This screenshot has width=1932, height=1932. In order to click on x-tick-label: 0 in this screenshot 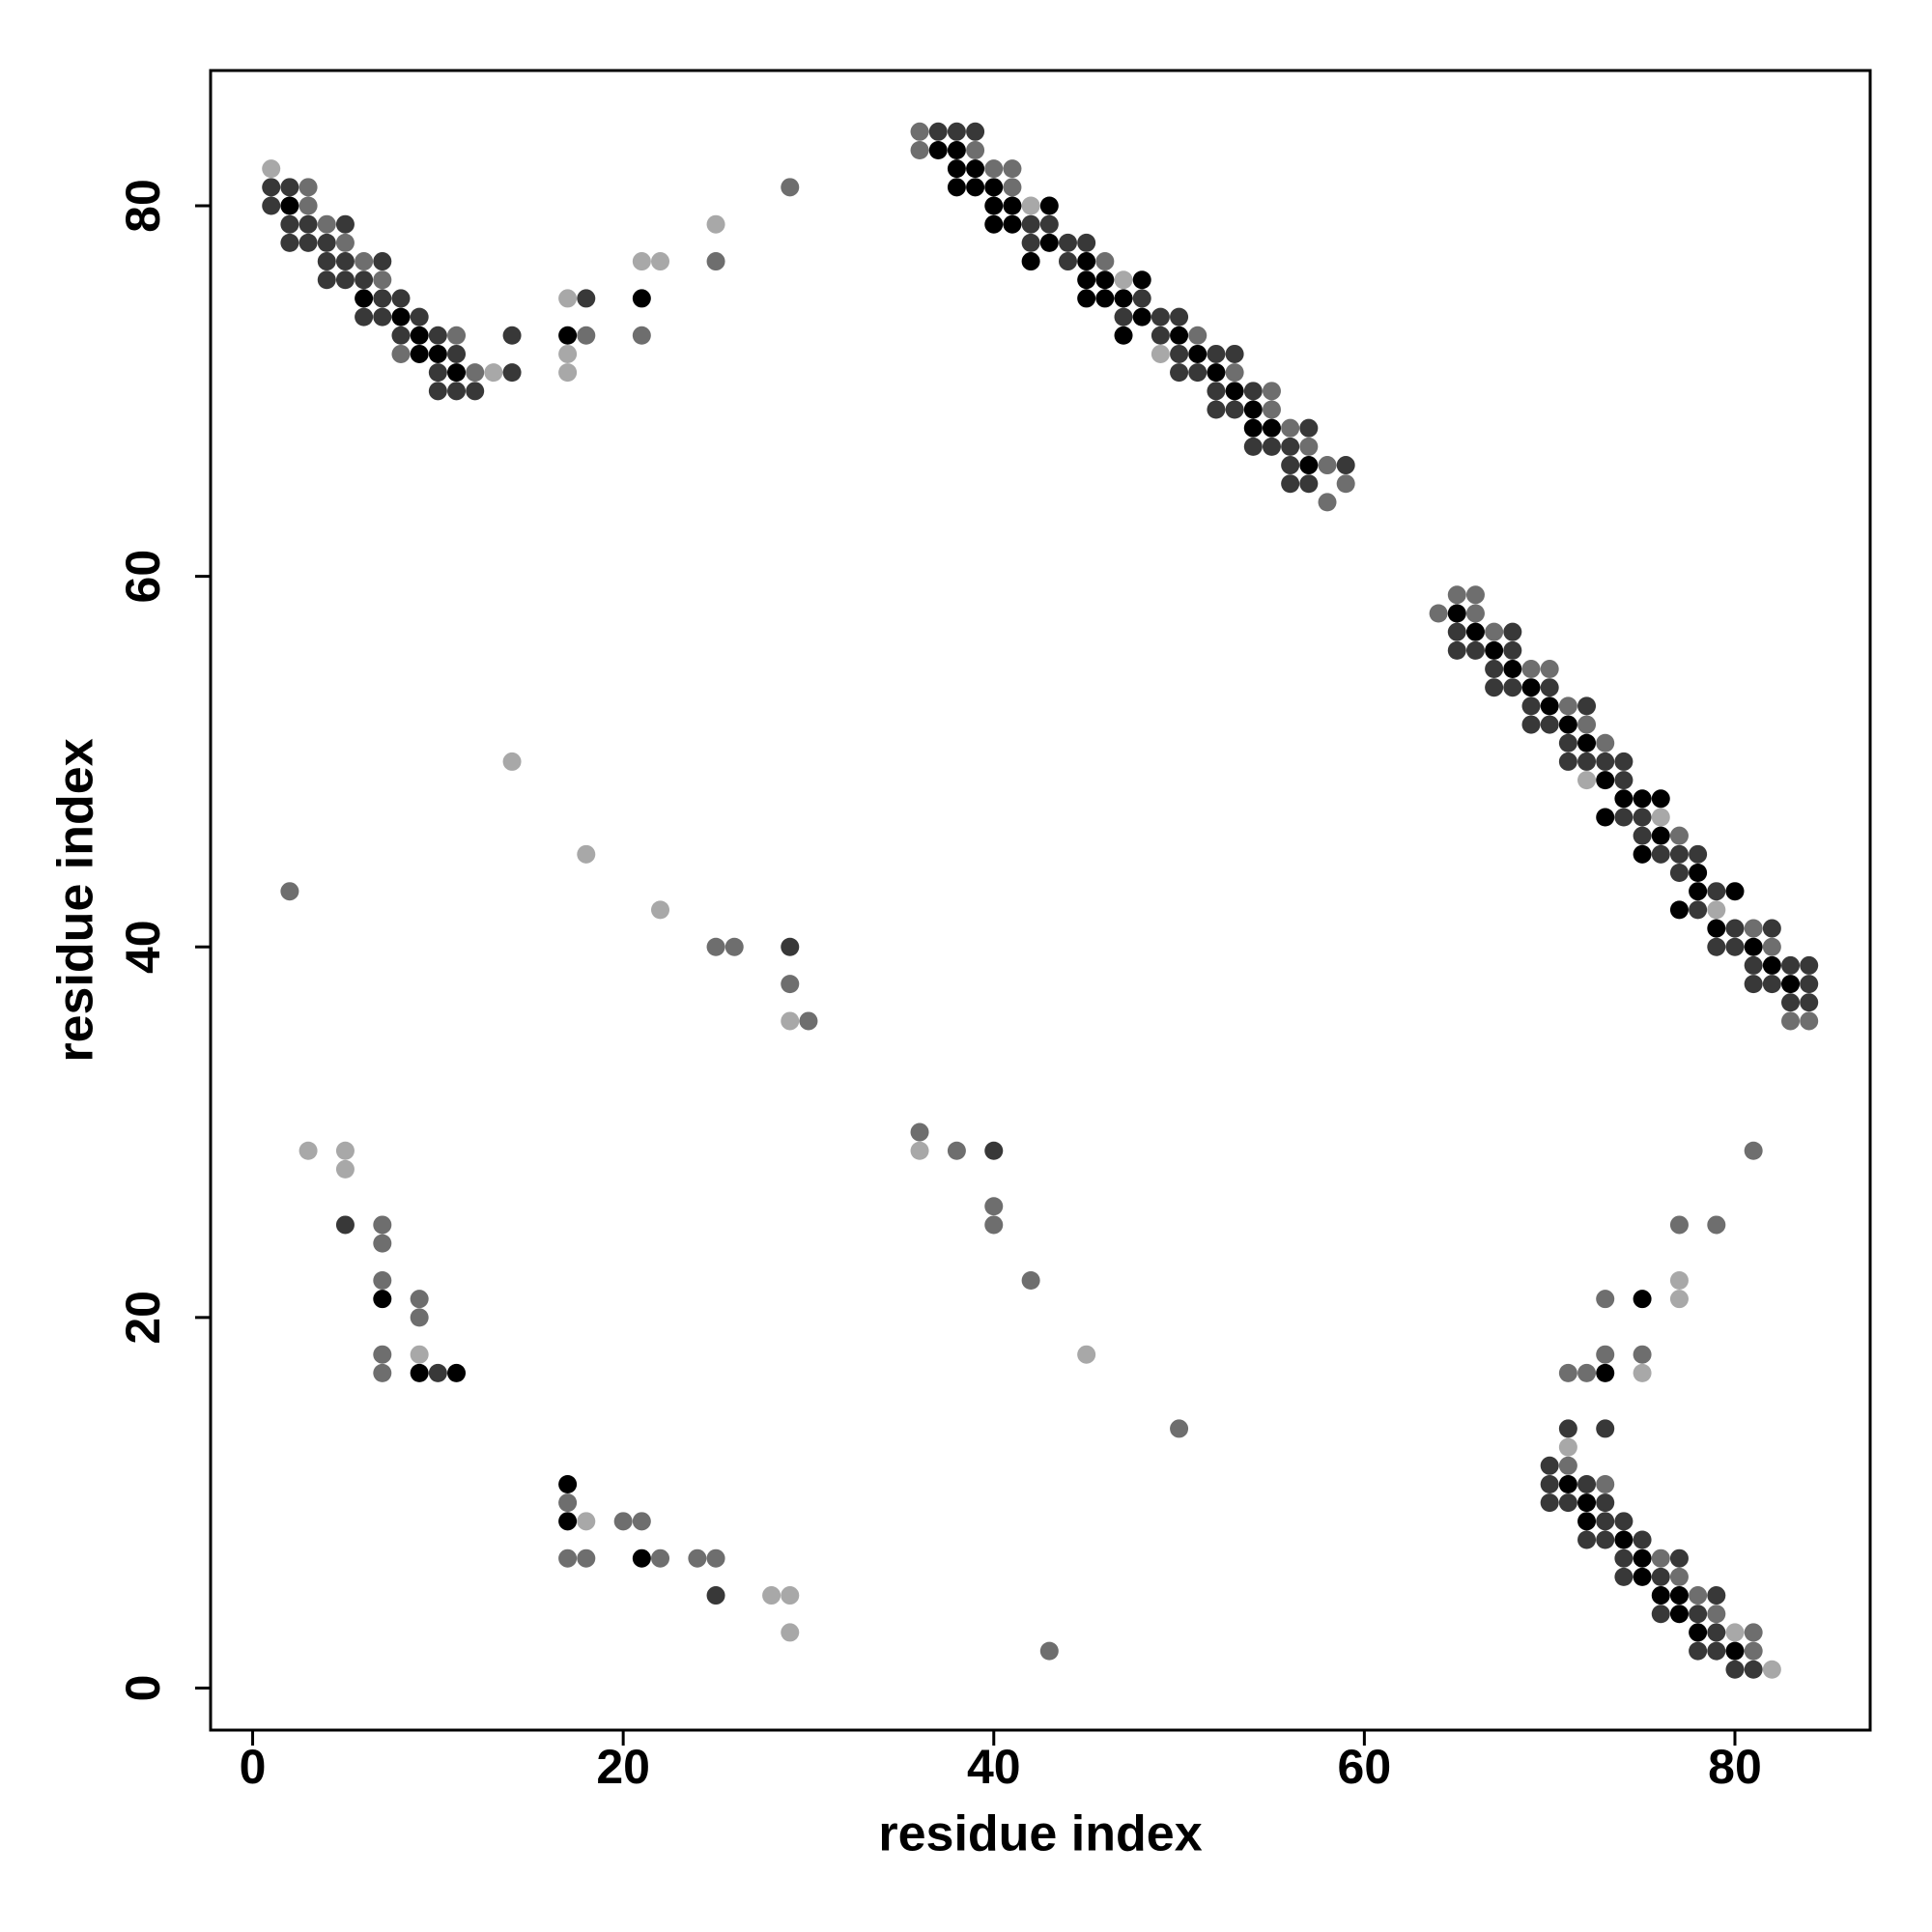, I will do `click(253, 1767)`.